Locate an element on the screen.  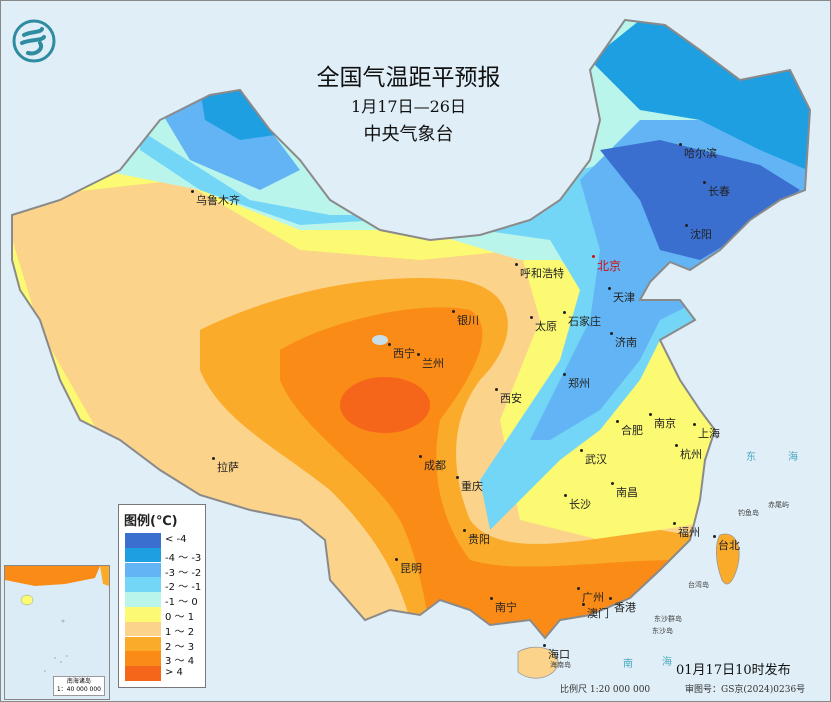
map-scale: 比例尺 1:20 000 000 is located at coordinates (605, 690).